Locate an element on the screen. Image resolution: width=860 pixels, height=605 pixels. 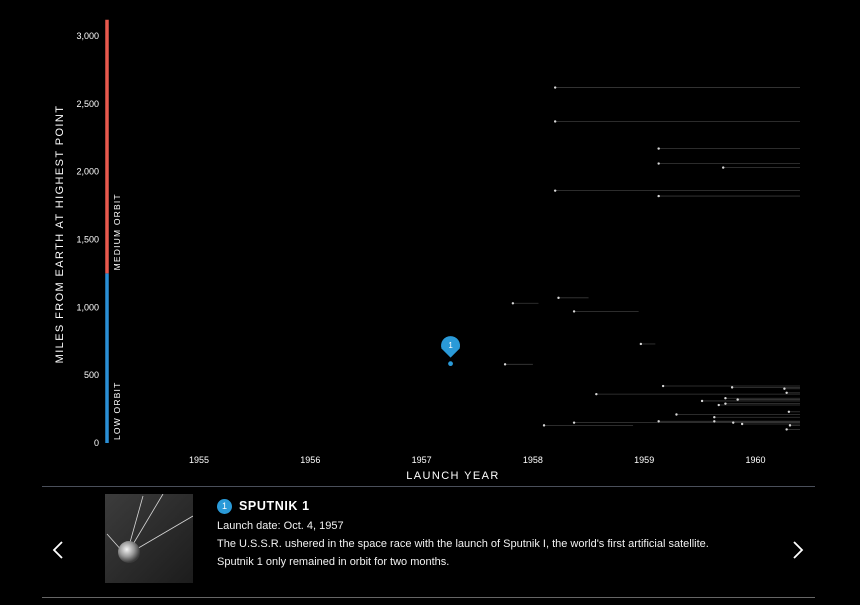
x-axis-title: LAUNCH YEAR is located at coordinates (452, 476).